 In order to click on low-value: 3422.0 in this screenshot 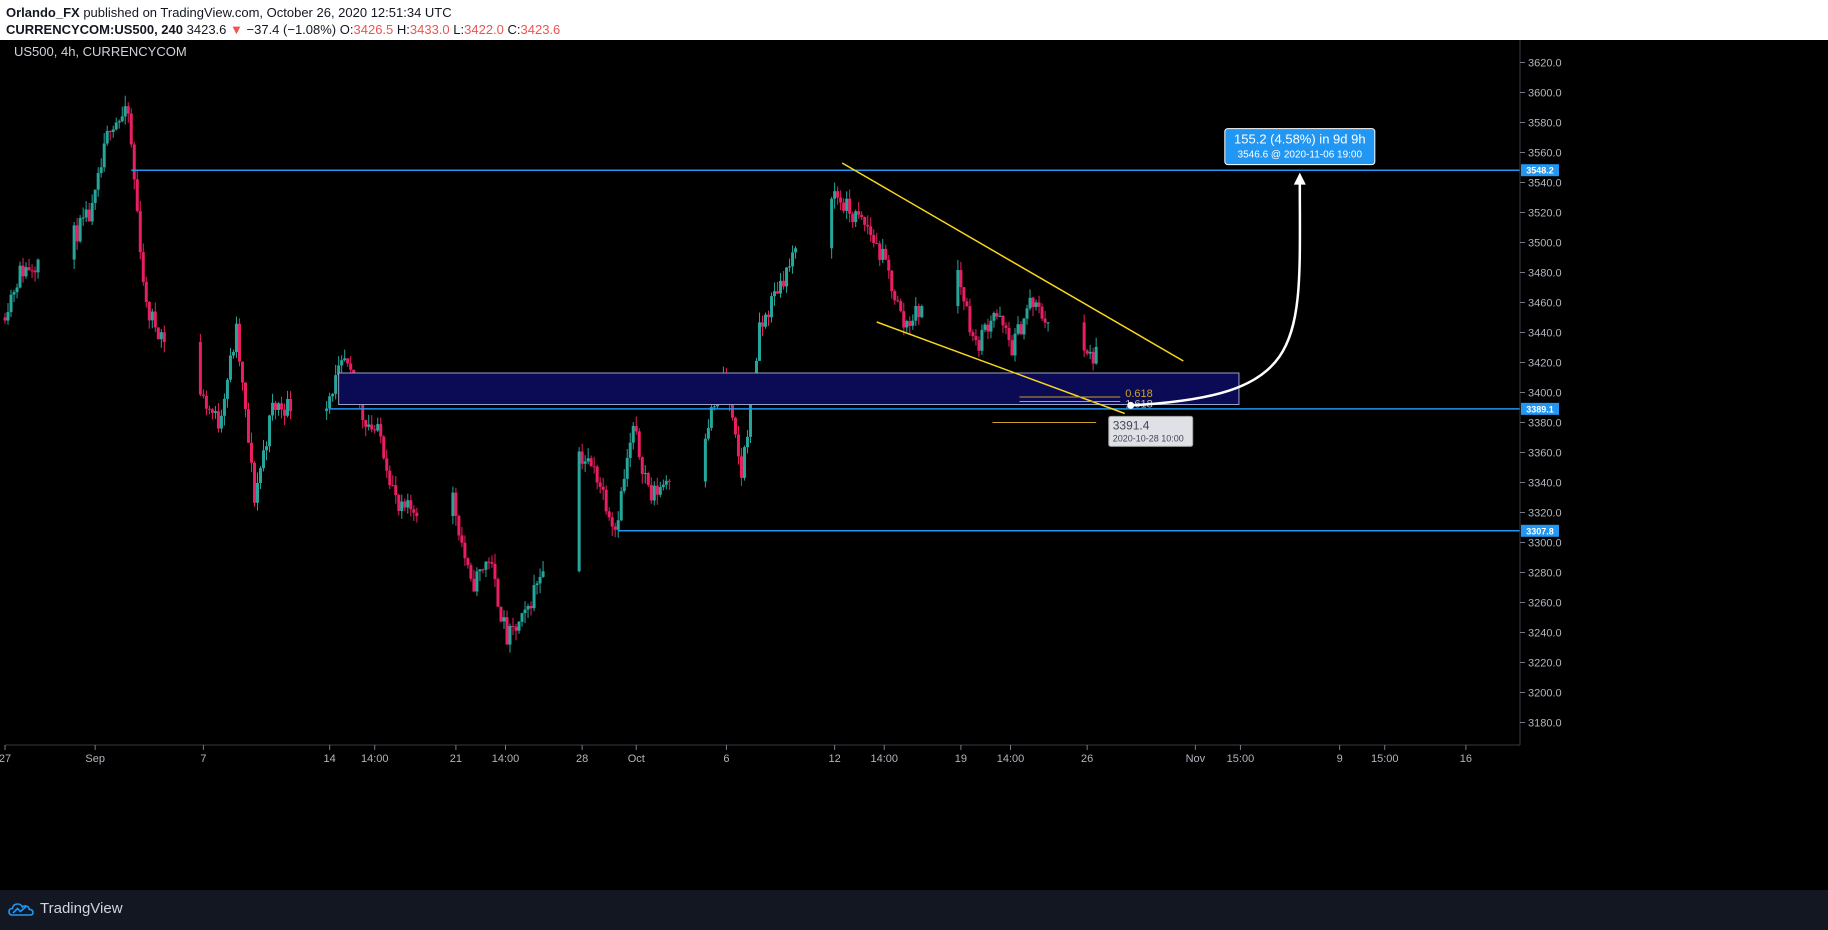, I will do `click(484, 29)`.